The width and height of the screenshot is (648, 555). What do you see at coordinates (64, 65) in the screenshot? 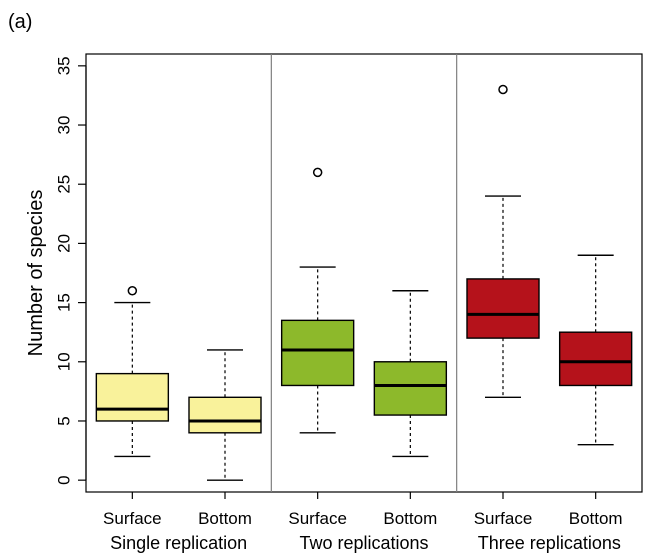
I see `y-tick-label: 35` at bounding box center [64, 65].